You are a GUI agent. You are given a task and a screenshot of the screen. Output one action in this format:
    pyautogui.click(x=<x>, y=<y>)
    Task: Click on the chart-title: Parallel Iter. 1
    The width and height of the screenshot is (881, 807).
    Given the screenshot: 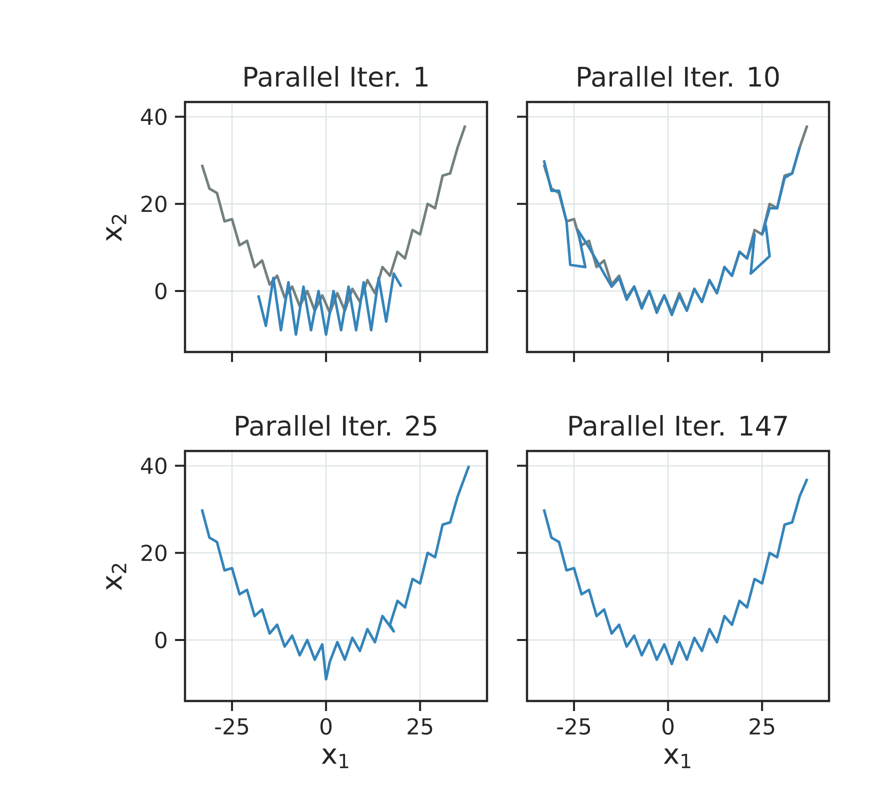 What is the action you would take?
    pyautogui.click(x=336, y=76)
    